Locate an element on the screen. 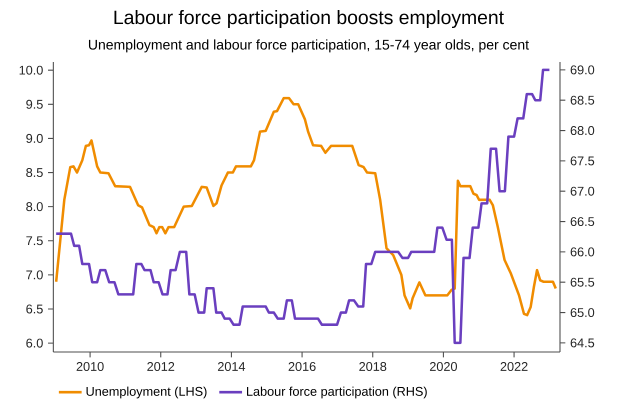 The width and height of the screenshot is (617, 416). chart-title: Labour force participation boosts employment is located at coordinates (309, 19).